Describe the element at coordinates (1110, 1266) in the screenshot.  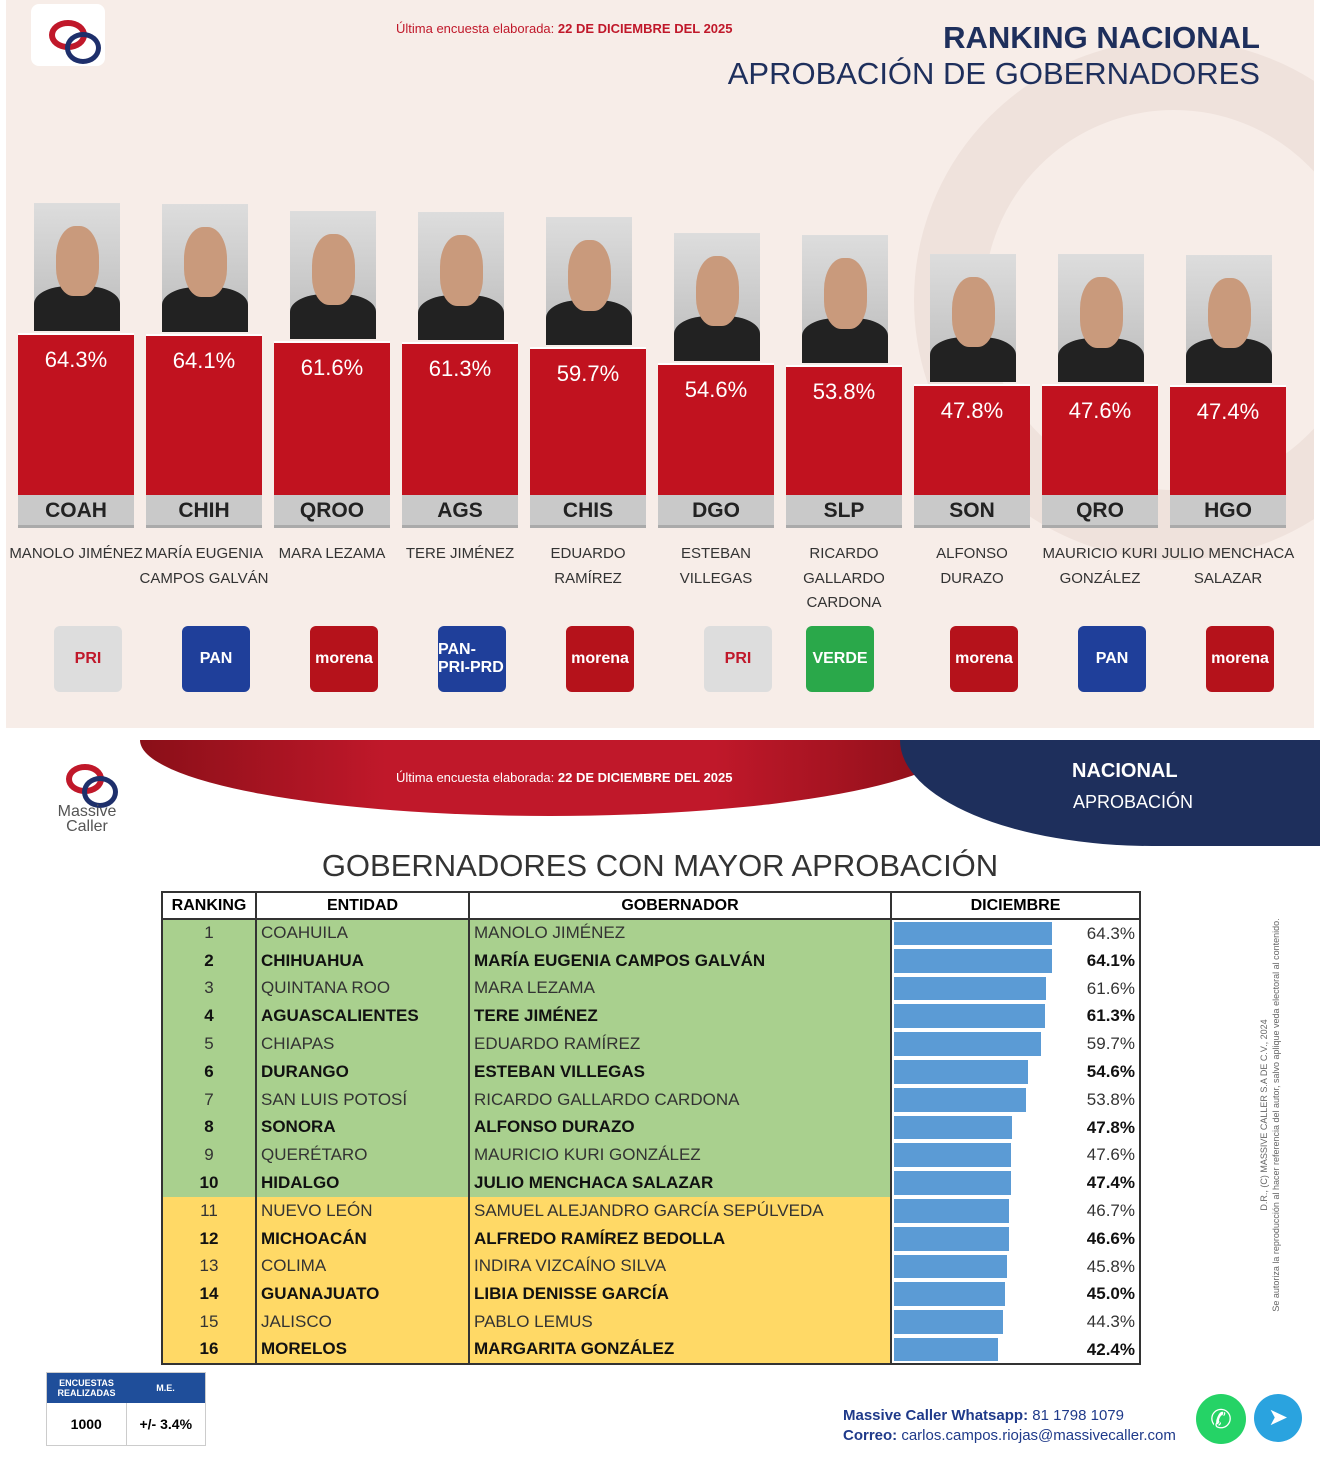
I see `approval-value: 45.8%` at that location.